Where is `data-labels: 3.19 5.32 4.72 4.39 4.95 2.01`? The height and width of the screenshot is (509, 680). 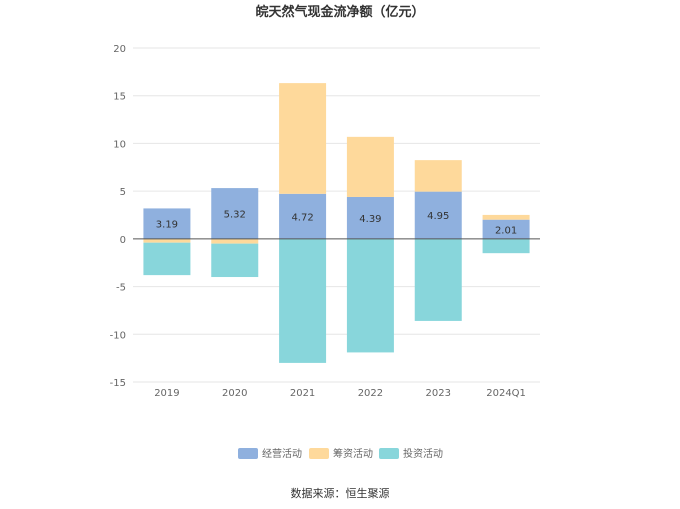
data-labels: 3.19 5.32 4.72 4.39 4.95 2.01 is located at coordinates (336, 222).